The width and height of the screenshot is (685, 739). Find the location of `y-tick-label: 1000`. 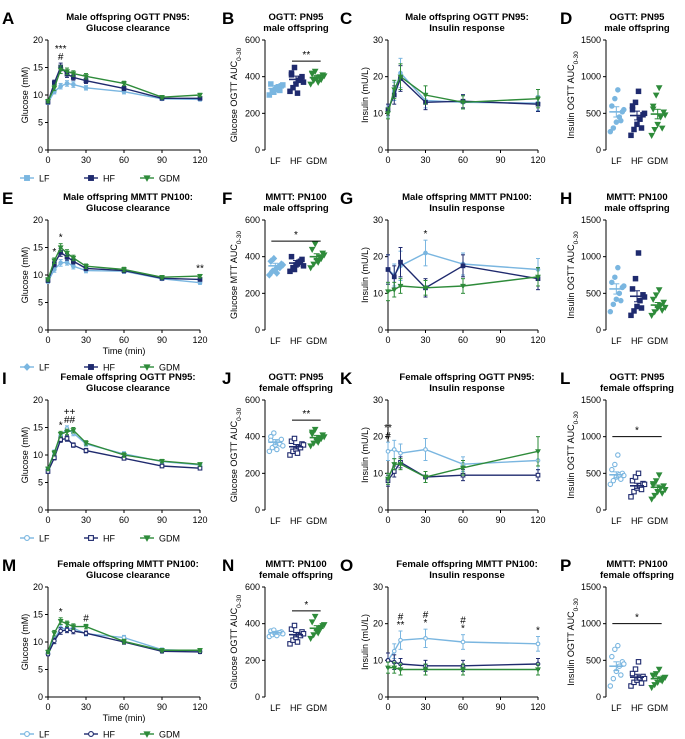

y-tick-label: 1000 is located at coordinates (591, 437).